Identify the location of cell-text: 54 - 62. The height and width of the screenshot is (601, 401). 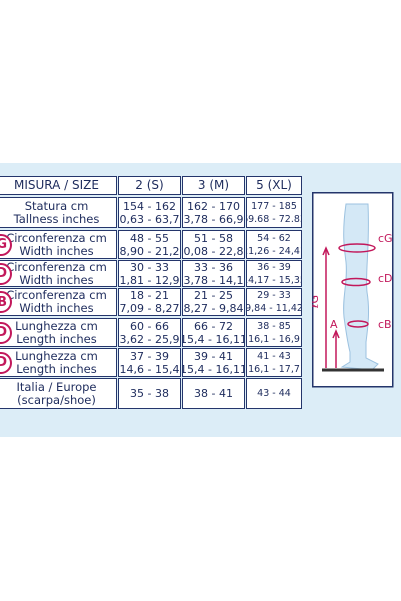
(274, 238).